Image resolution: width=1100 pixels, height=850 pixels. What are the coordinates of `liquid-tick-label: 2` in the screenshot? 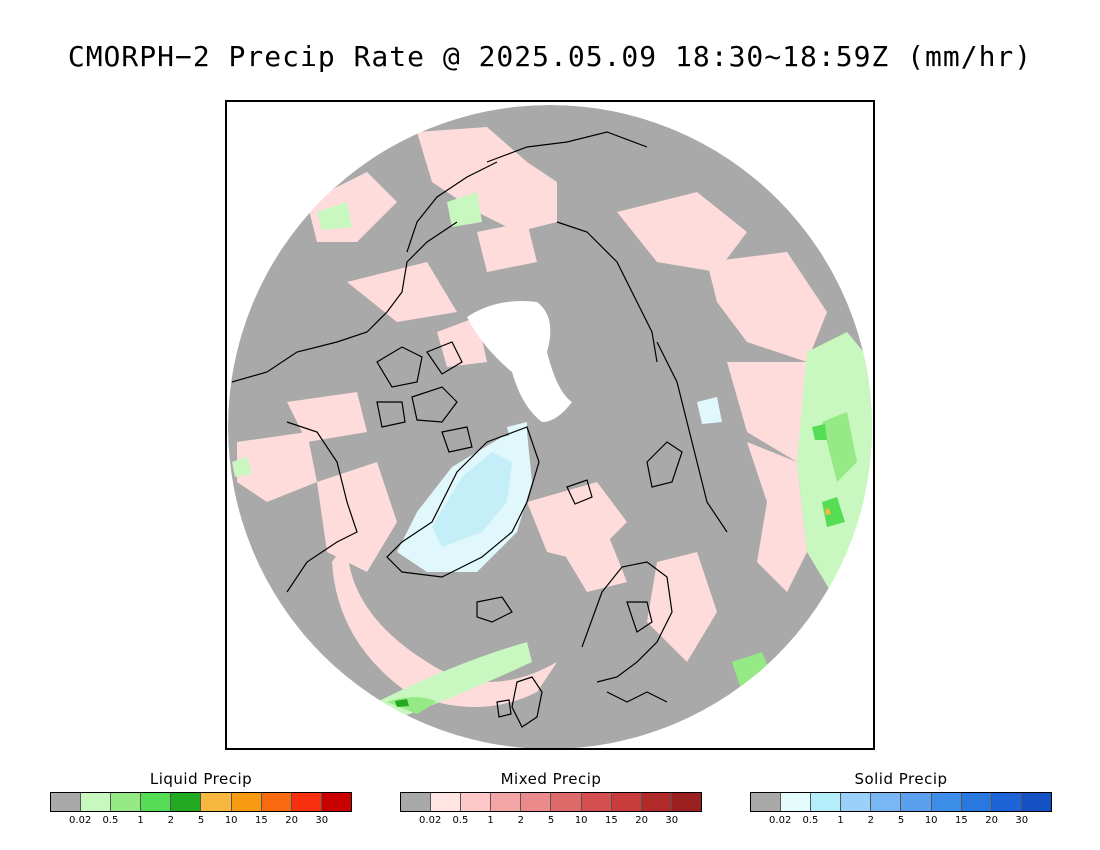 It's located at (170, 820).